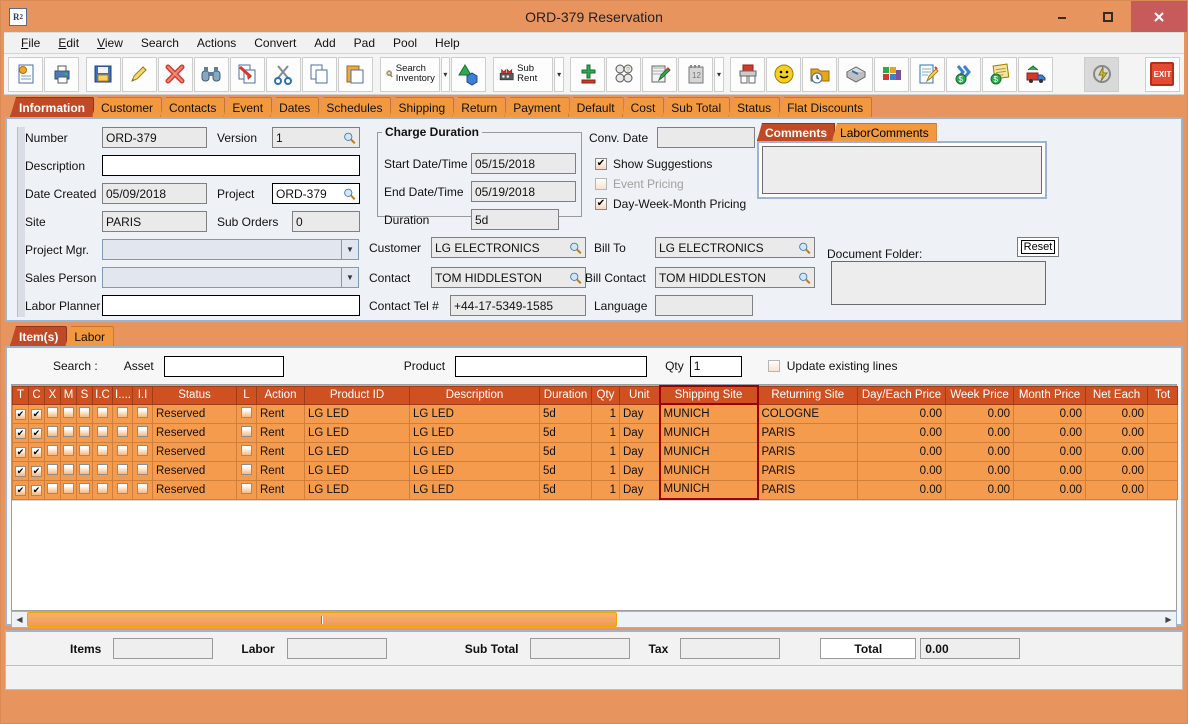 The height and width of the screenshot is (724, 1188). I want to click on search-inventory-dropdown-icon: ▾, so click(445, 74).